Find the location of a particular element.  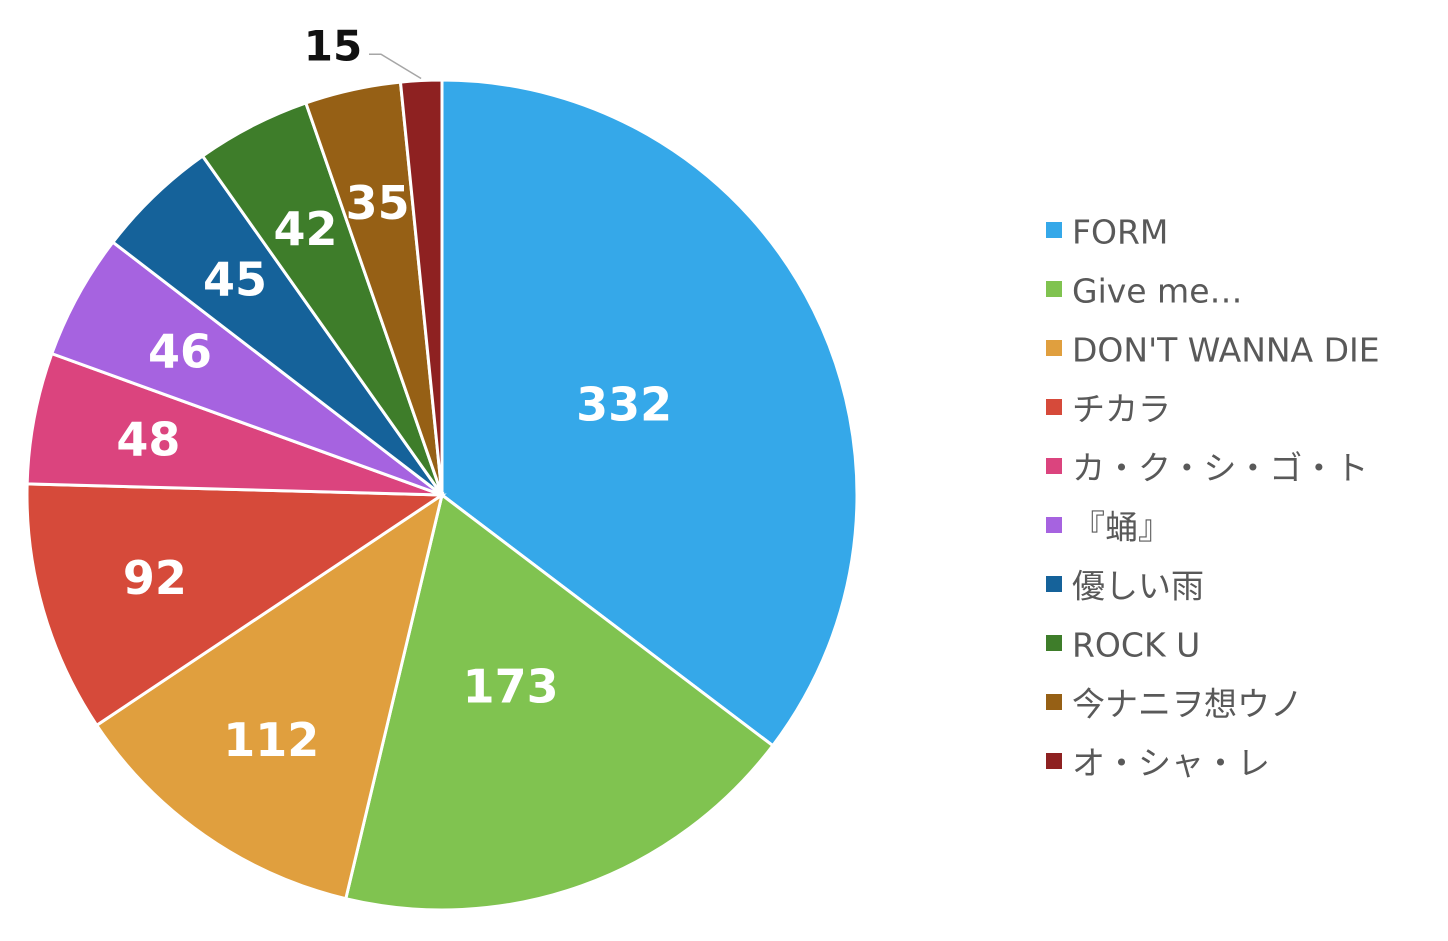

legend-item: 今ナニヲ想ウノ is located at coordinates (1174, 704).